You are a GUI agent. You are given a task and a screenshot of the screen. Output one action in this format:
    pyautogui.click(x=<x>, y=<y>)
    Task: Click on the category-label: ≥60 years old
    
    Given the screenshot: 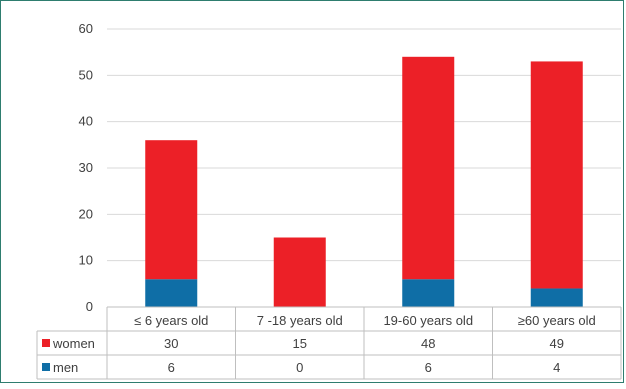 What is the action you would take?
    pyautogui.click(x=557, y=320)
    